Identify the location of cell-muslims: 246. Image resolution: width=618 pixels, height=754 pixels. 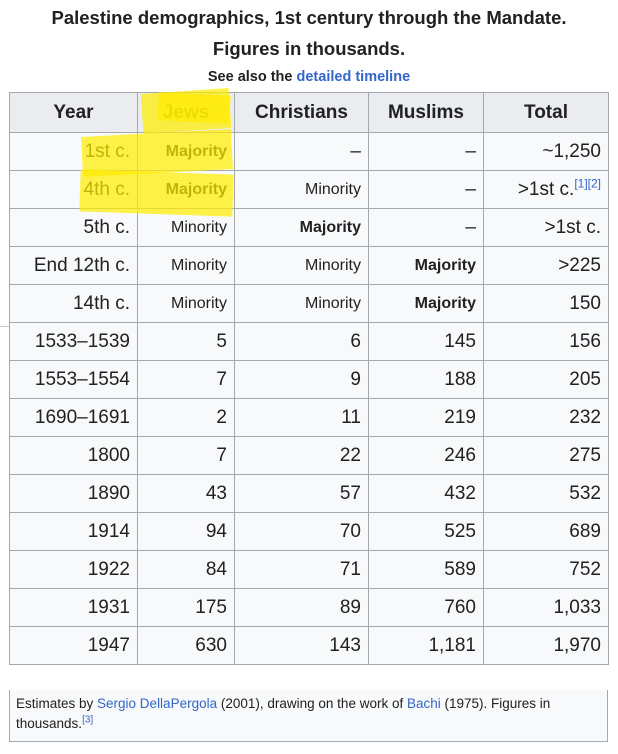
(426, 455).